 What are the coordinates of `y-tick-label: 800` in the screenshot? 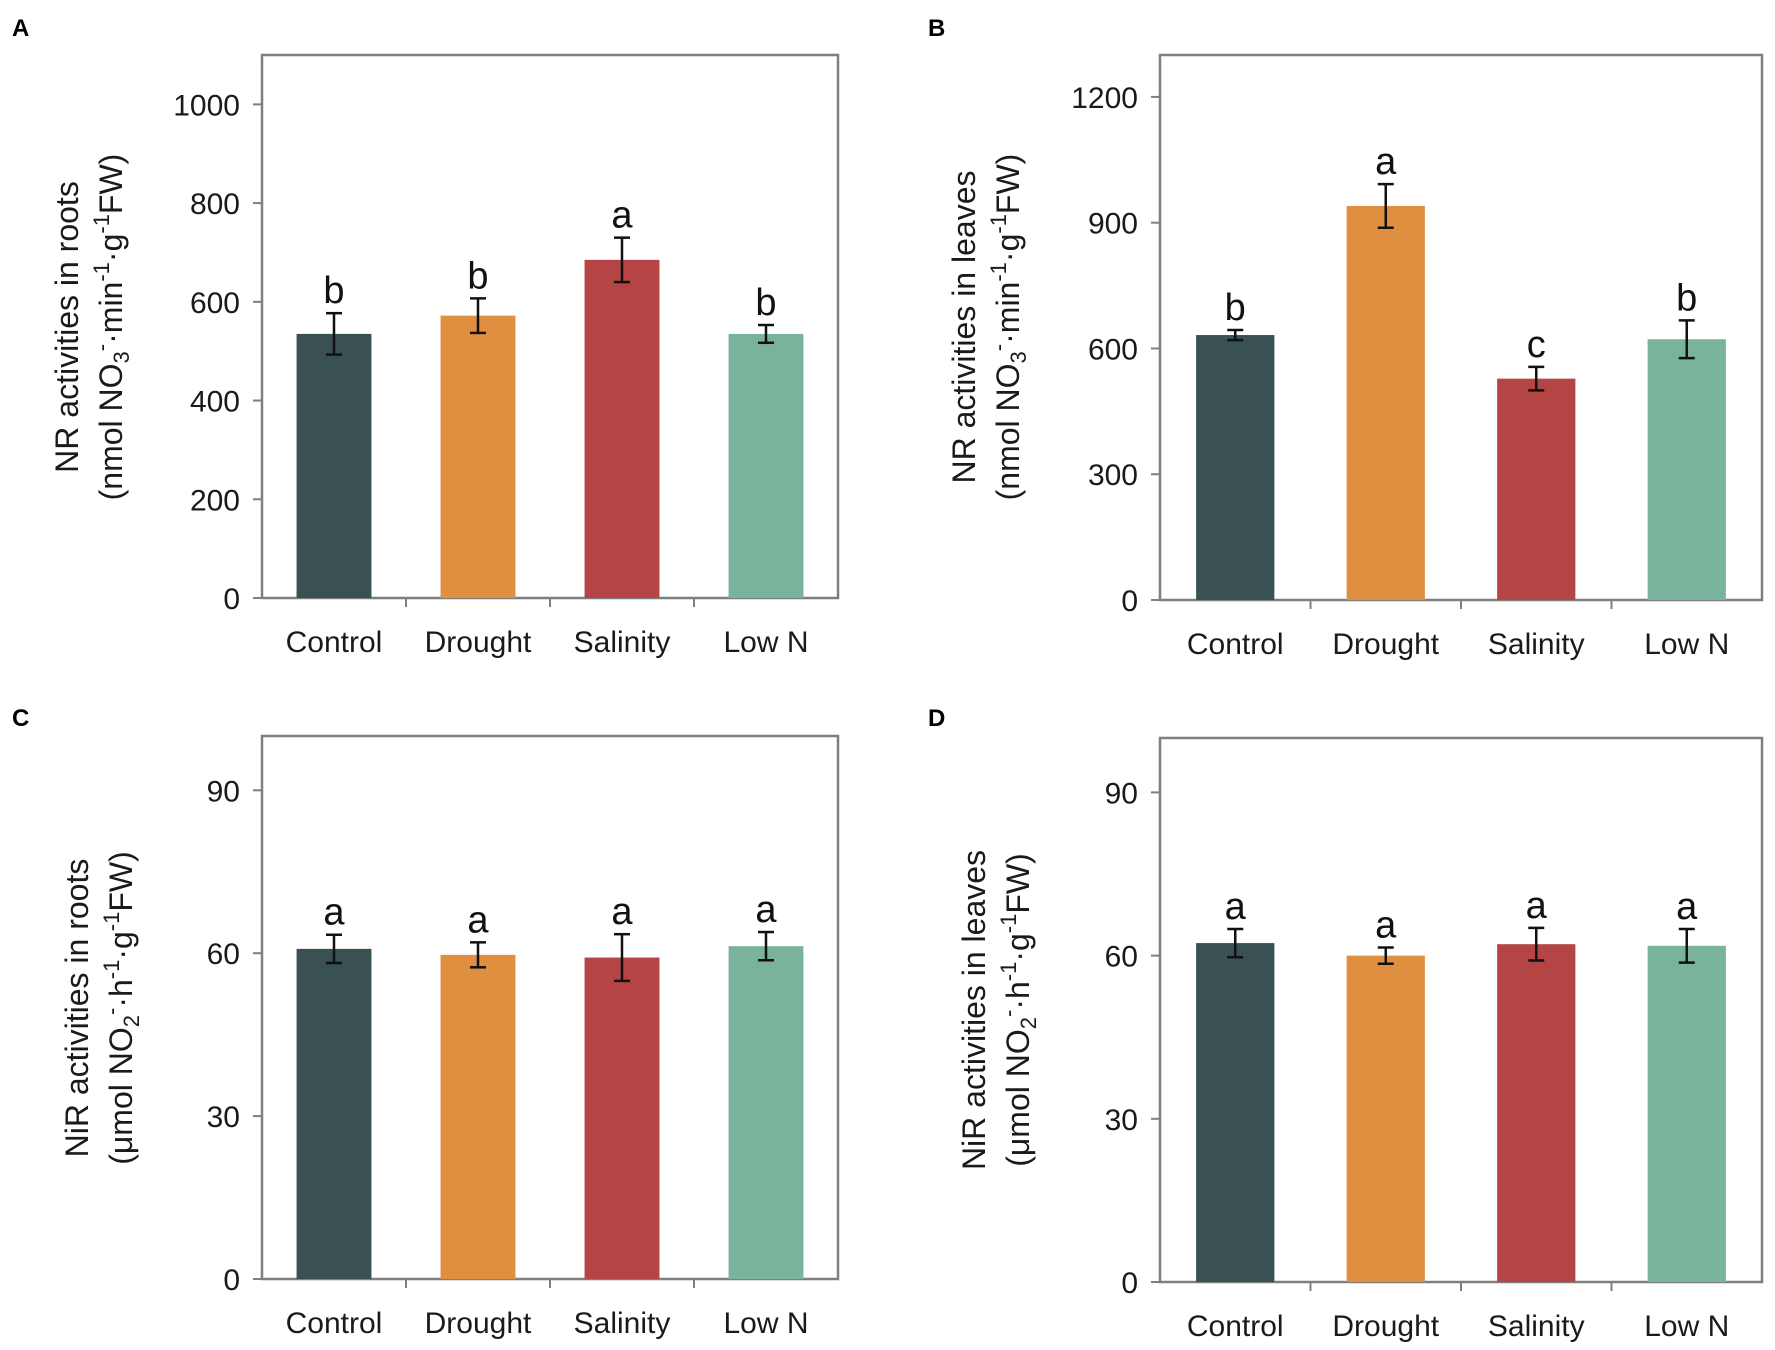 It's located at (215, 204).